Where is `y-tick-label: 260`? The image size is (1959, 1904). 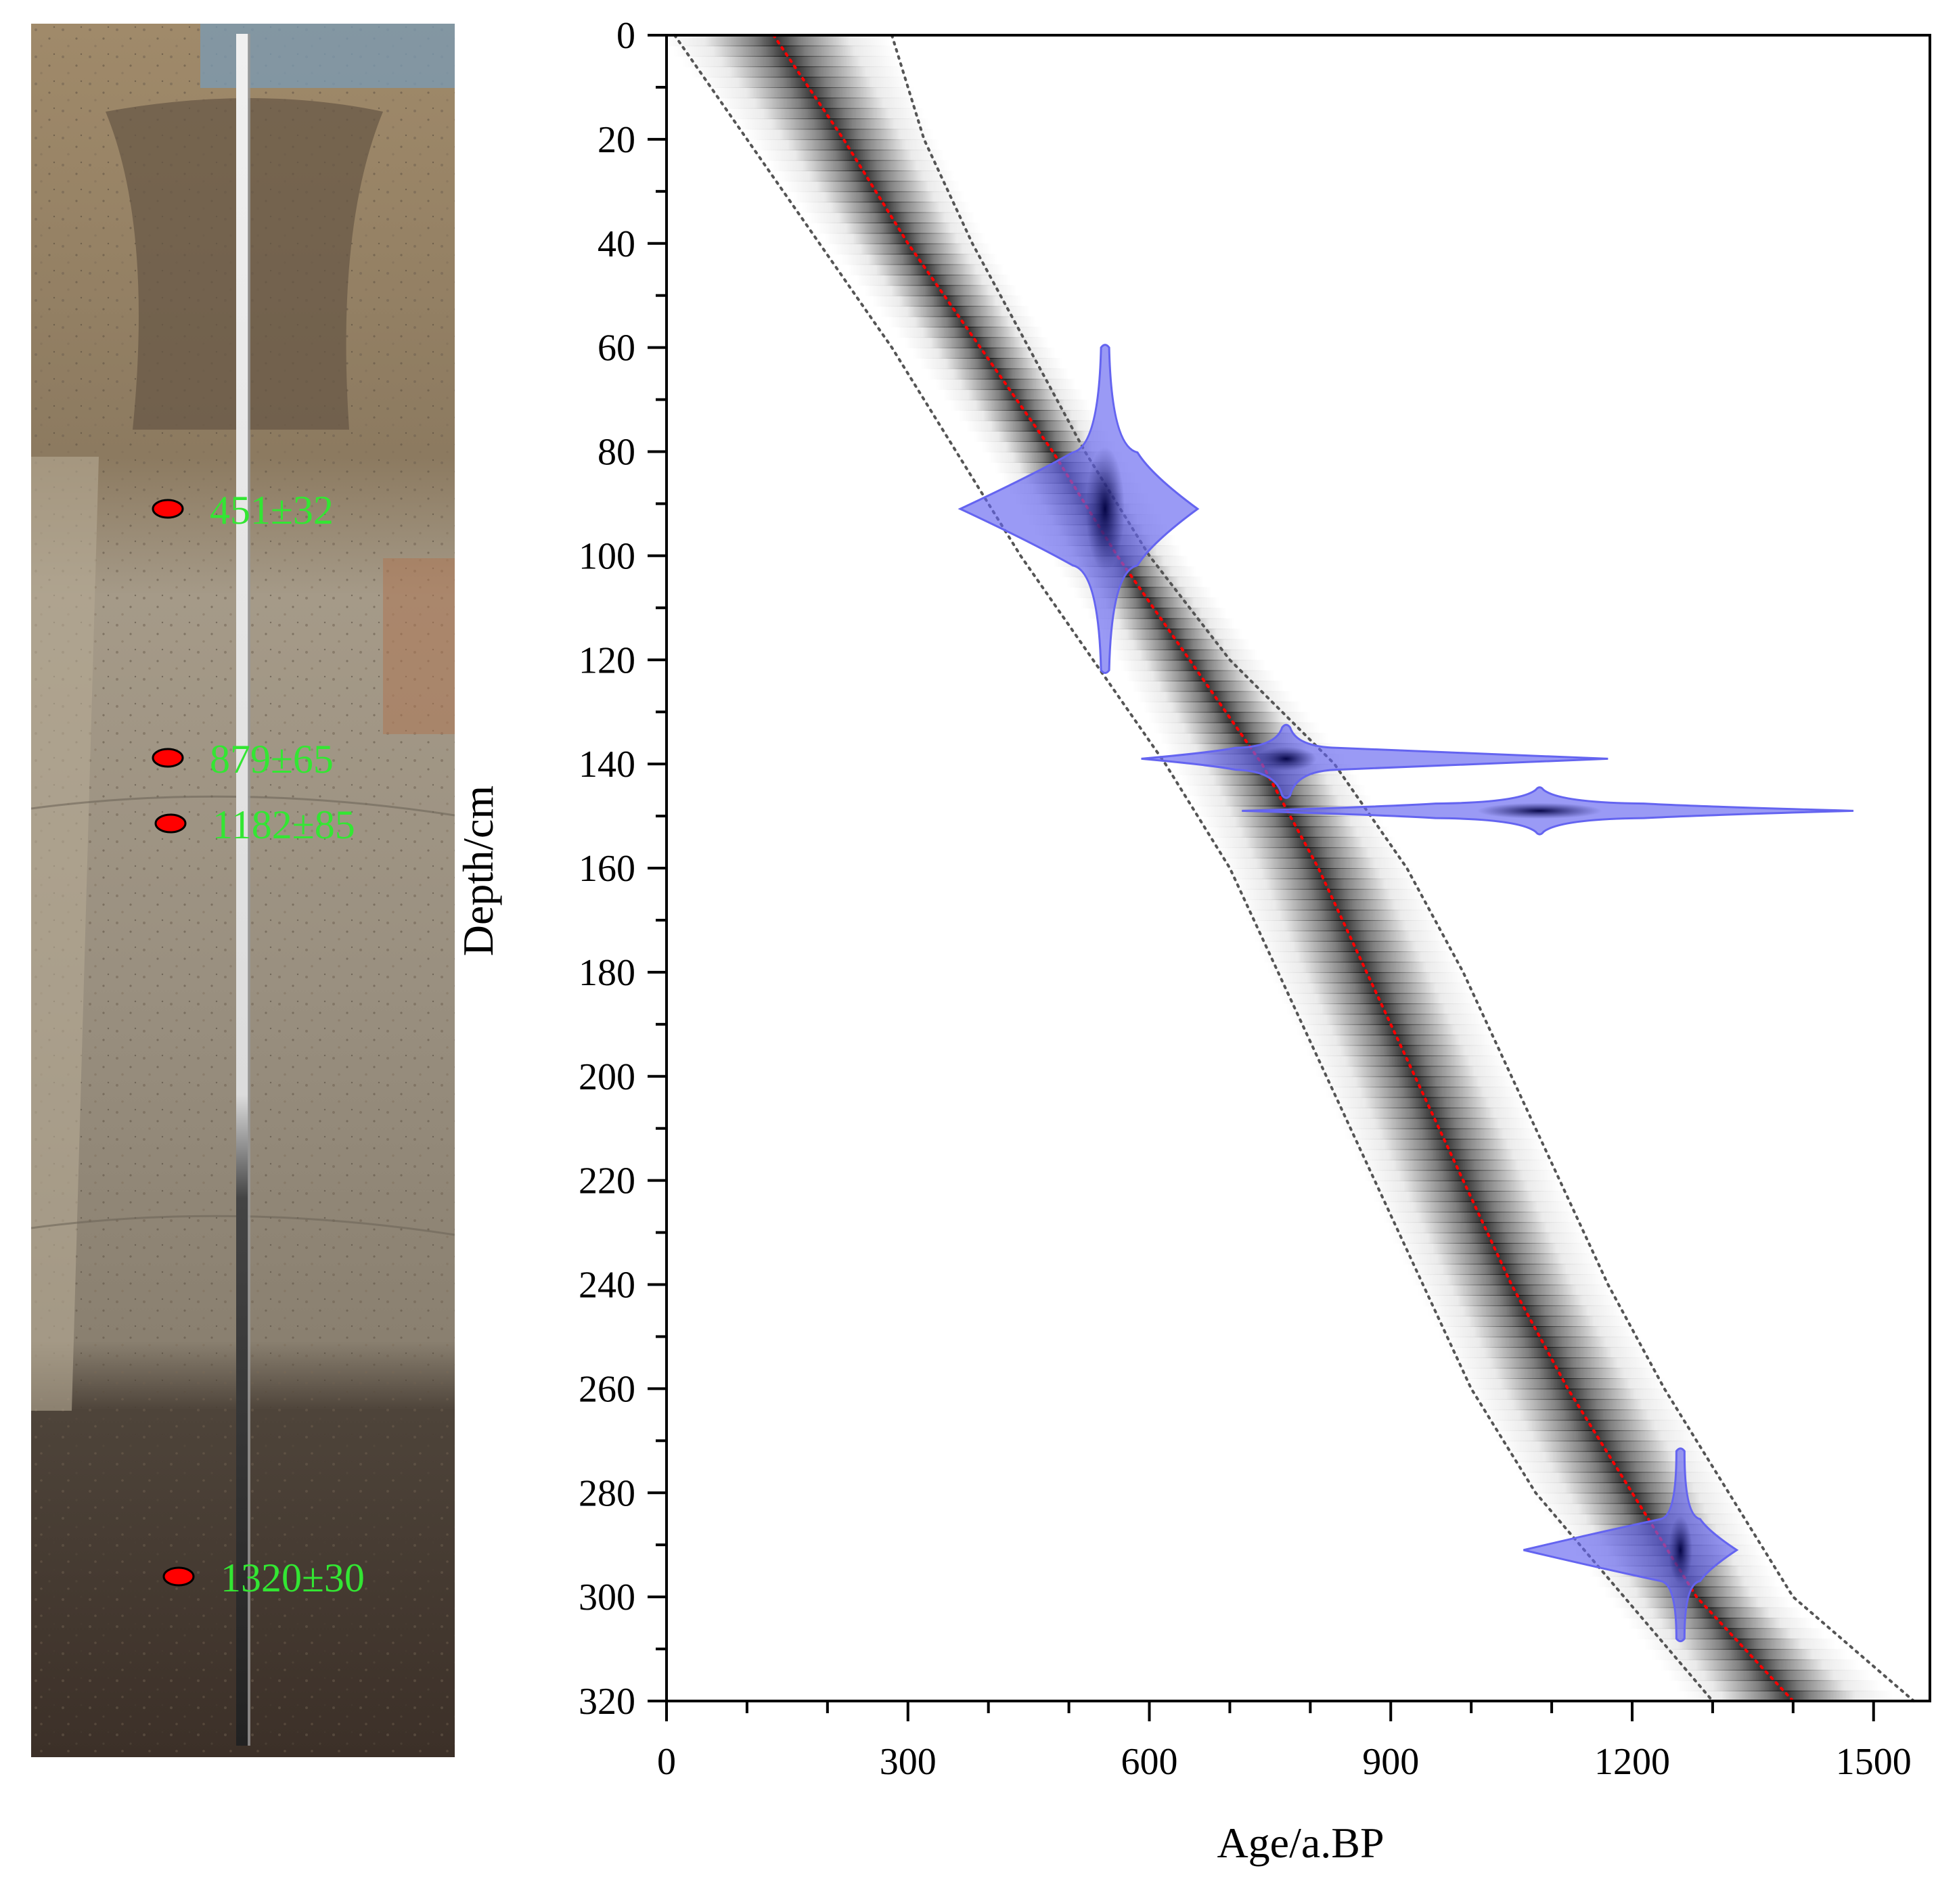 y-tick-label: 260 is located at coordinates (607, 1389).